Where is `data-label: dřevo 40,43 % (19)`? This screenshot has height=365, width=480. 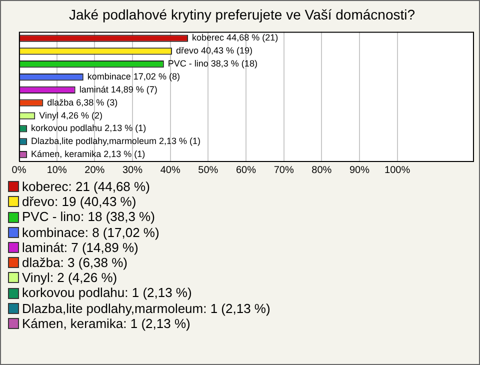
data-label: dřevo 40,43 % (19) is located at coordinates (214, 51).